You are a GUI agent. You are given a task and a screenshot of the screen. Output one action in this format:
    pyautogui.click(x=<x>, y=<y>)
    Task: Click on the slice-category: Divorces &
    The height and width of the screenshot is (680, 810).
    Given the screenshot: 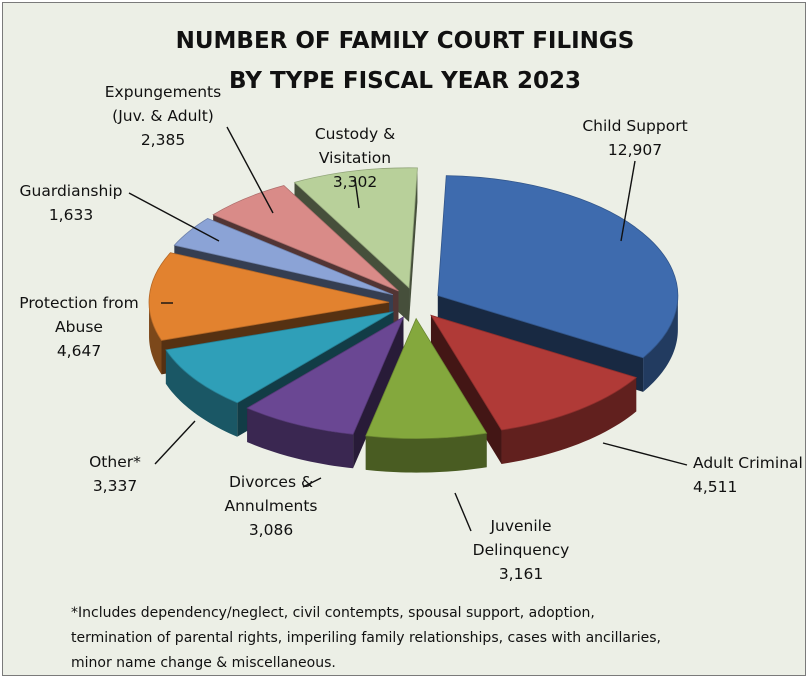 What is the action you would take?
    pyautogui.click(x=271, y=482)
    